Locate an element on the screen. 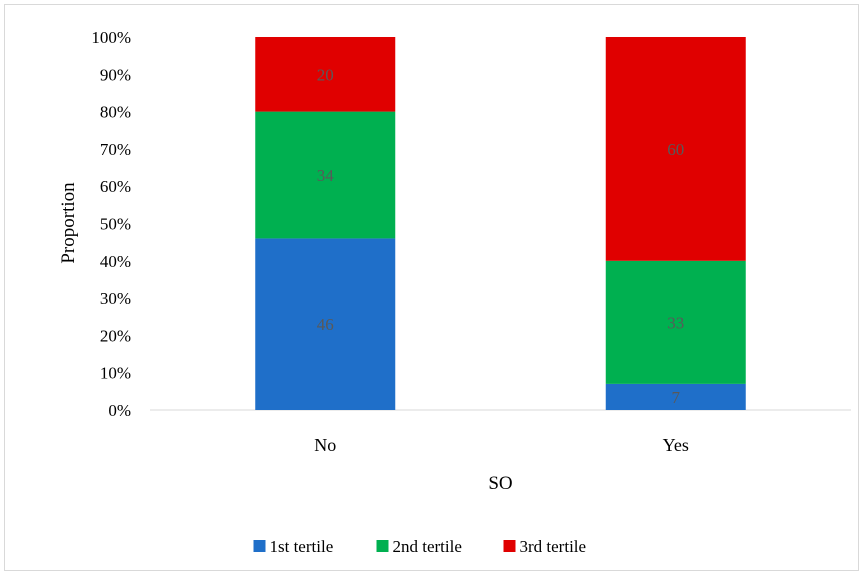 The width and height of the screenshot is (865, 576). y-tick-label: 70% is located at coordinates (115, 149).